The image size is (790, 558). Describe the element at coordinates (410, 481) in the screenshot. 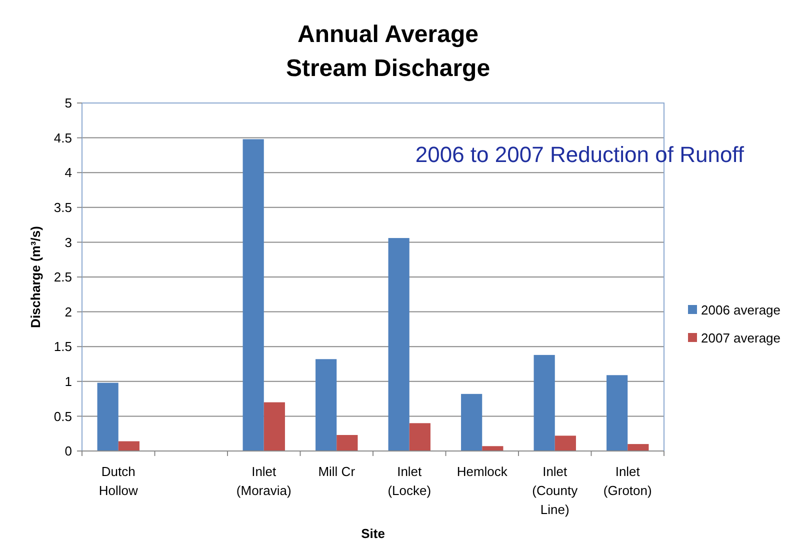

I see `x-tick-label: Inlet (Locke)` at that location.